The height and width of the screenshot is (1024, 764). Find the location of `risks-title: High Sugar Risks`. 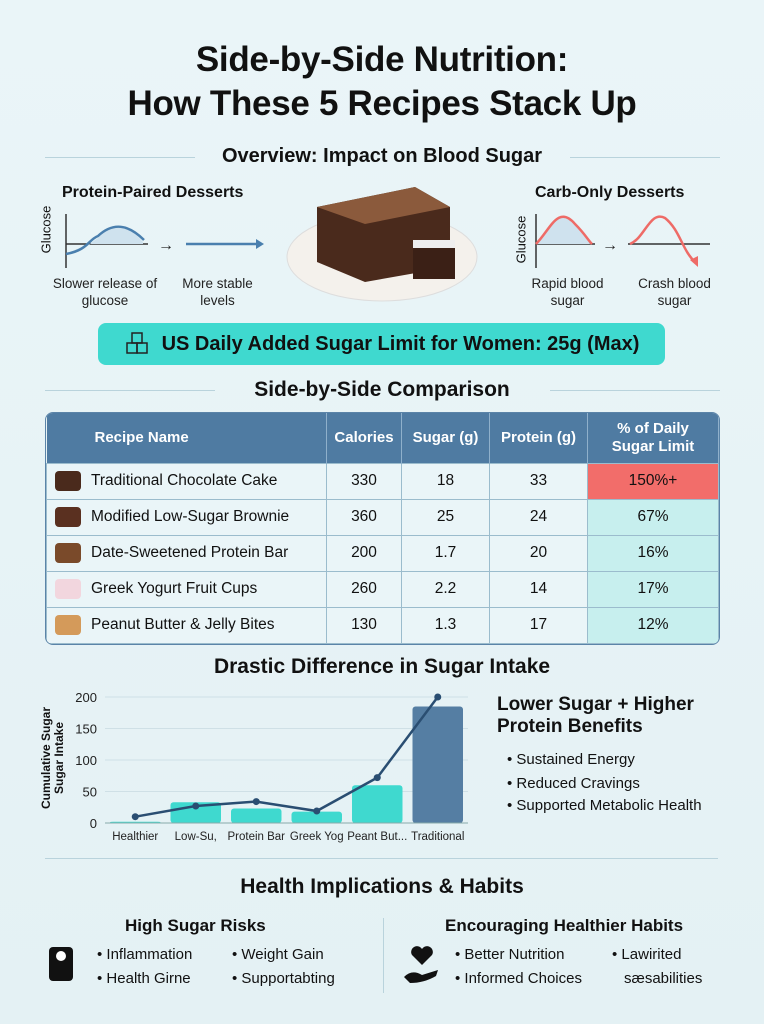

risks-title: High Sugar Risks is located at coordinates (195, 925).